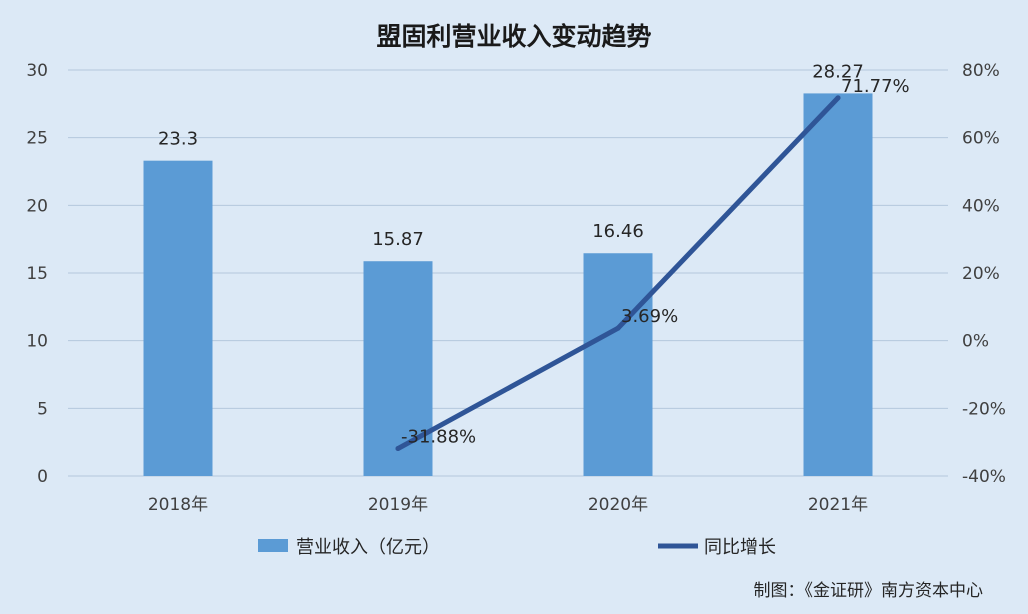 The image size is (1028, 614). I want to click on category-label: 2020年, so click(618, 505).